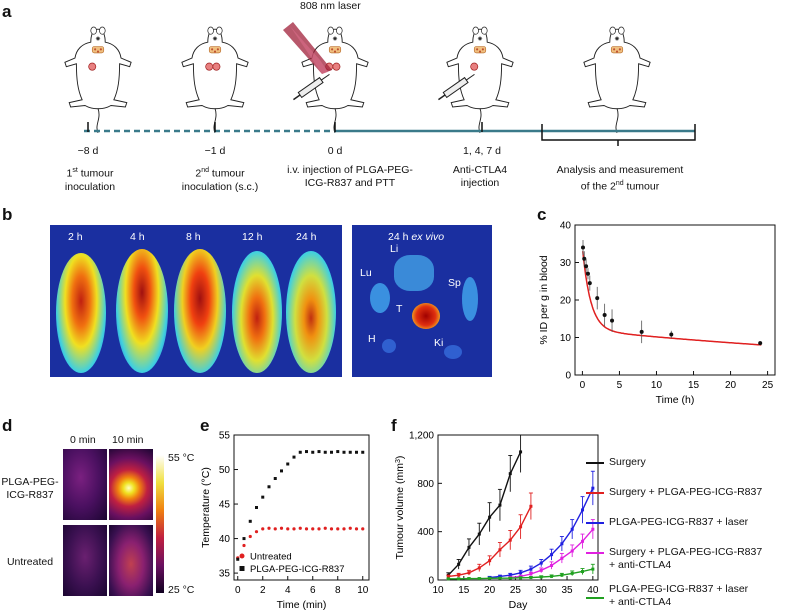 The width and height of the screenshot is (788, 612). I want to click on row-label-plga-peg-icg-r837: PLGA-PEG- ICG-R837, so click(30, 488).